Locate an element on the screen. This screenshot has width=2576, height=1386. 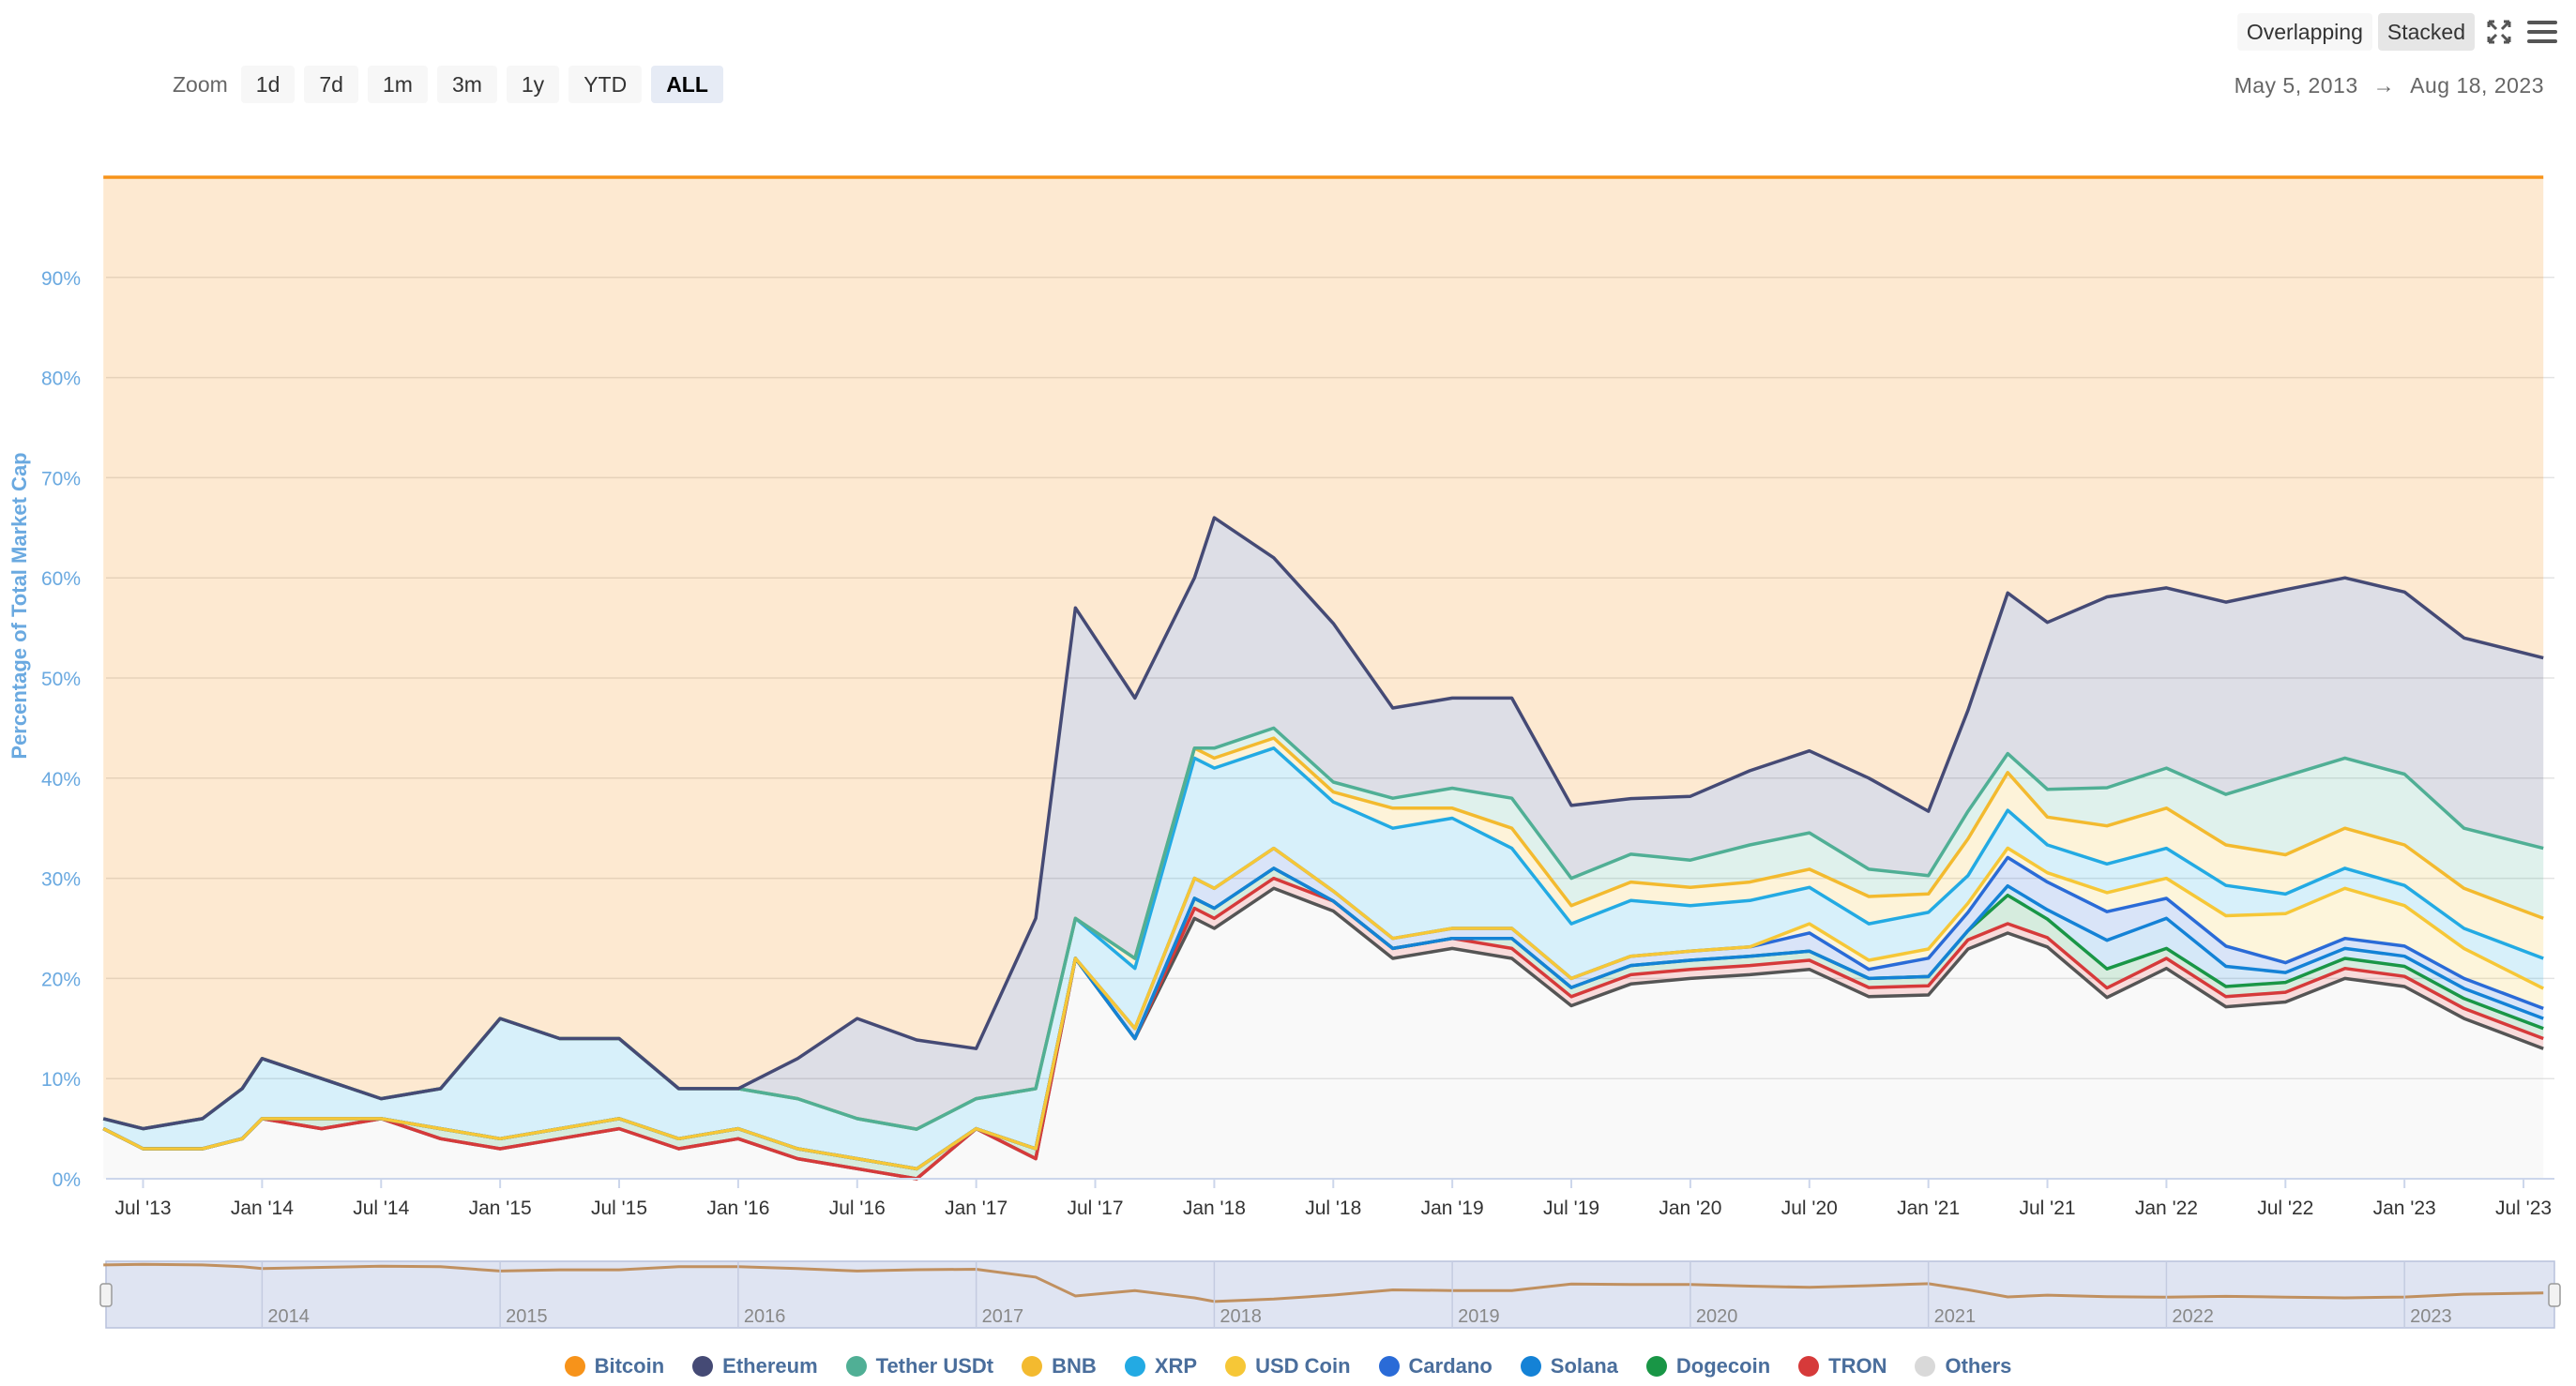
legend-label: Ethereum is located at coordinates (770, 1366).